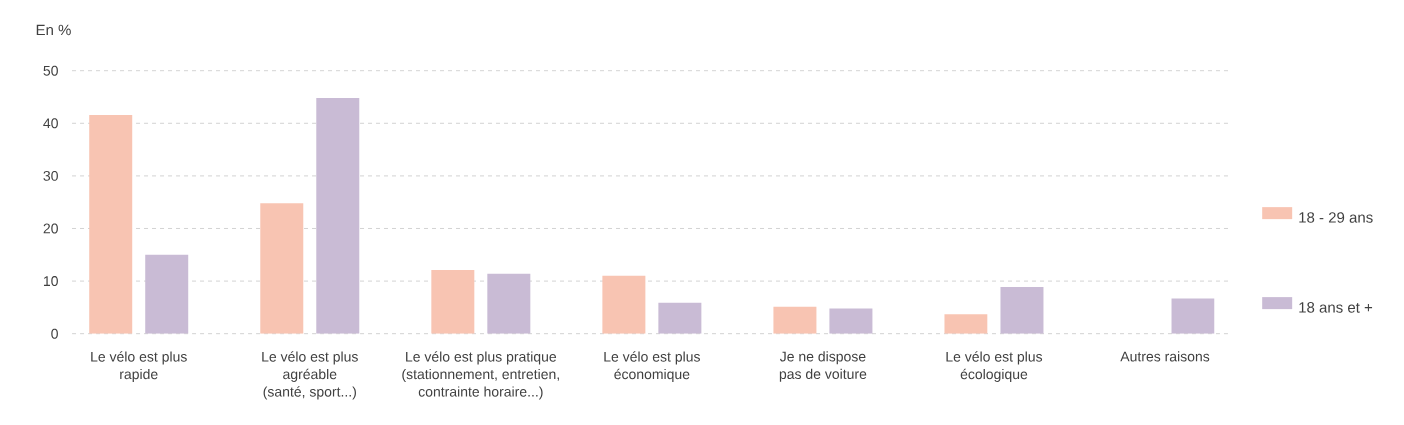 This screenshot has width=1404, height=425. What do you see at coordinates (54, 333) in the screenshot?
I see `y-tick-label: 0` at bounding box center [54, 333].